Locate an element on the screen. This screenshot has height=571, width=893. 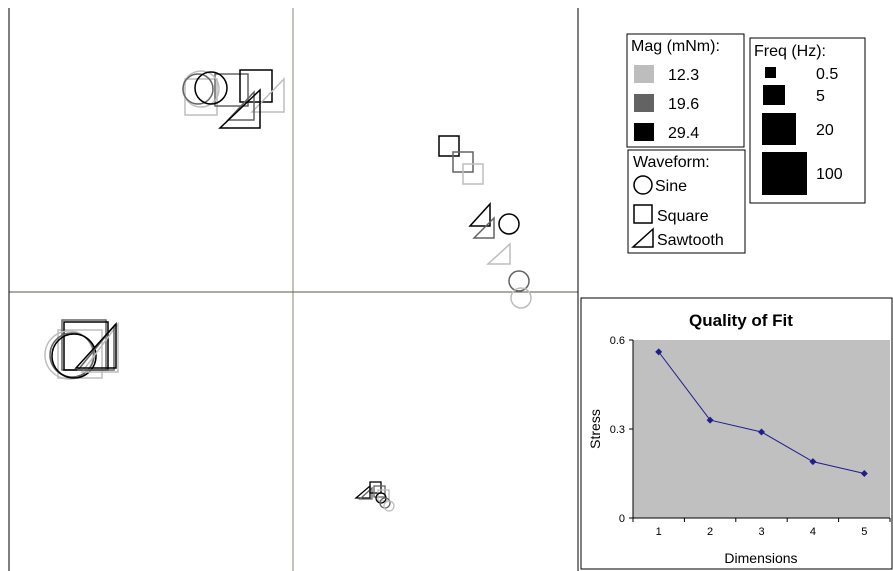
freq-label-4: 100 is located at coordinates (829, 174).